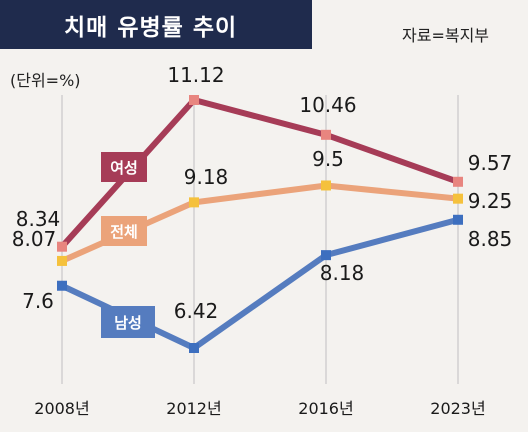 The width and height of the screenshot is (528, 432). What do you see at coordinates (457, 408) in the screenshot?
I see `x-tick-label: 2023년` at bounding box center [457, 408].